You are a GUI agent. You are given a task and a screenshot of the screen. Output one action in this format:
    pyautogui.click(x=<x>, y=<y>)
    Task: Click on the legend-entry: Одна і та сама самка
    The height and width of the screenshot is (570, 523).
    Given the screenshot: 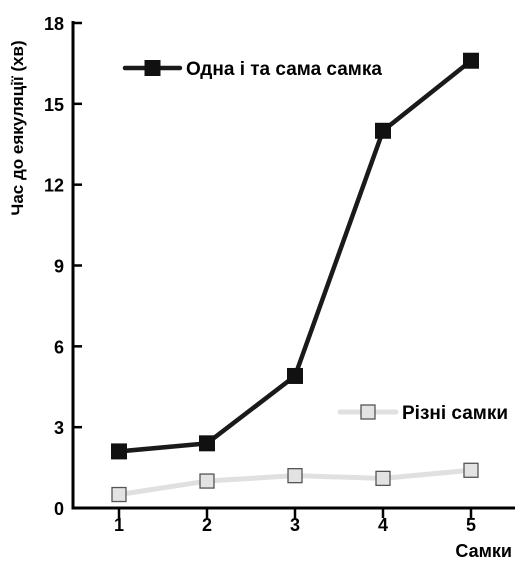 What is the action you would take?
    pyautogui.click(x=252, y=69)
    